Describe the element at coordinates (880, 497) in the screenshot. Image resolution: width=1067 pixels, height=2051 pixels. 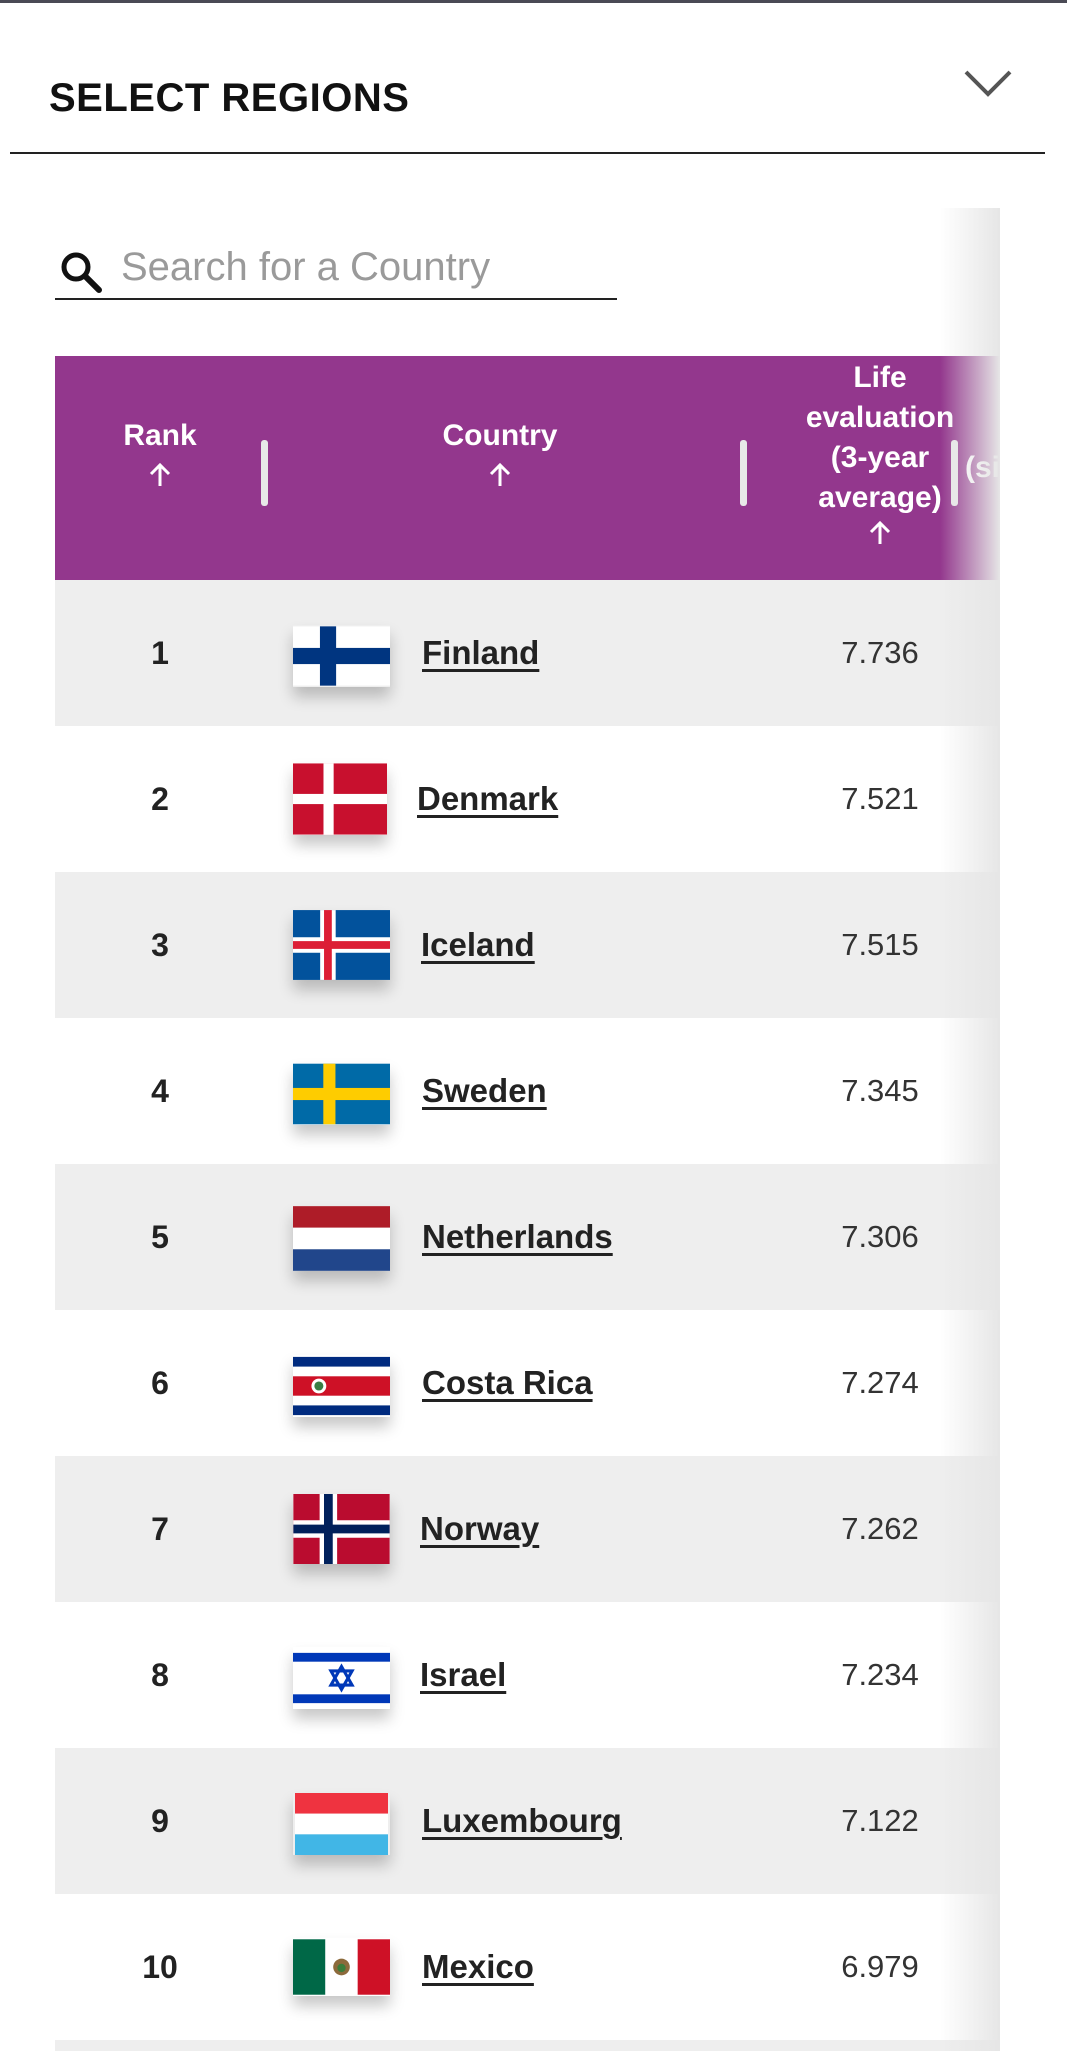
I see `column-label-life-evaluation: average)` at that location.